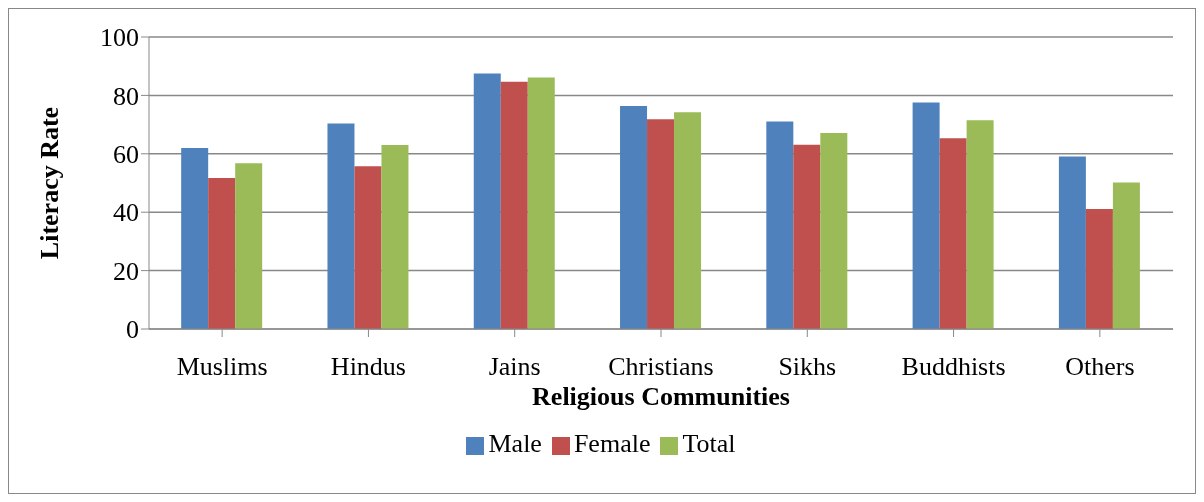  Describe the element at coordinates (50, 183) in the screenshot. I see `y-axis-title: Literacy Rate` at that location.